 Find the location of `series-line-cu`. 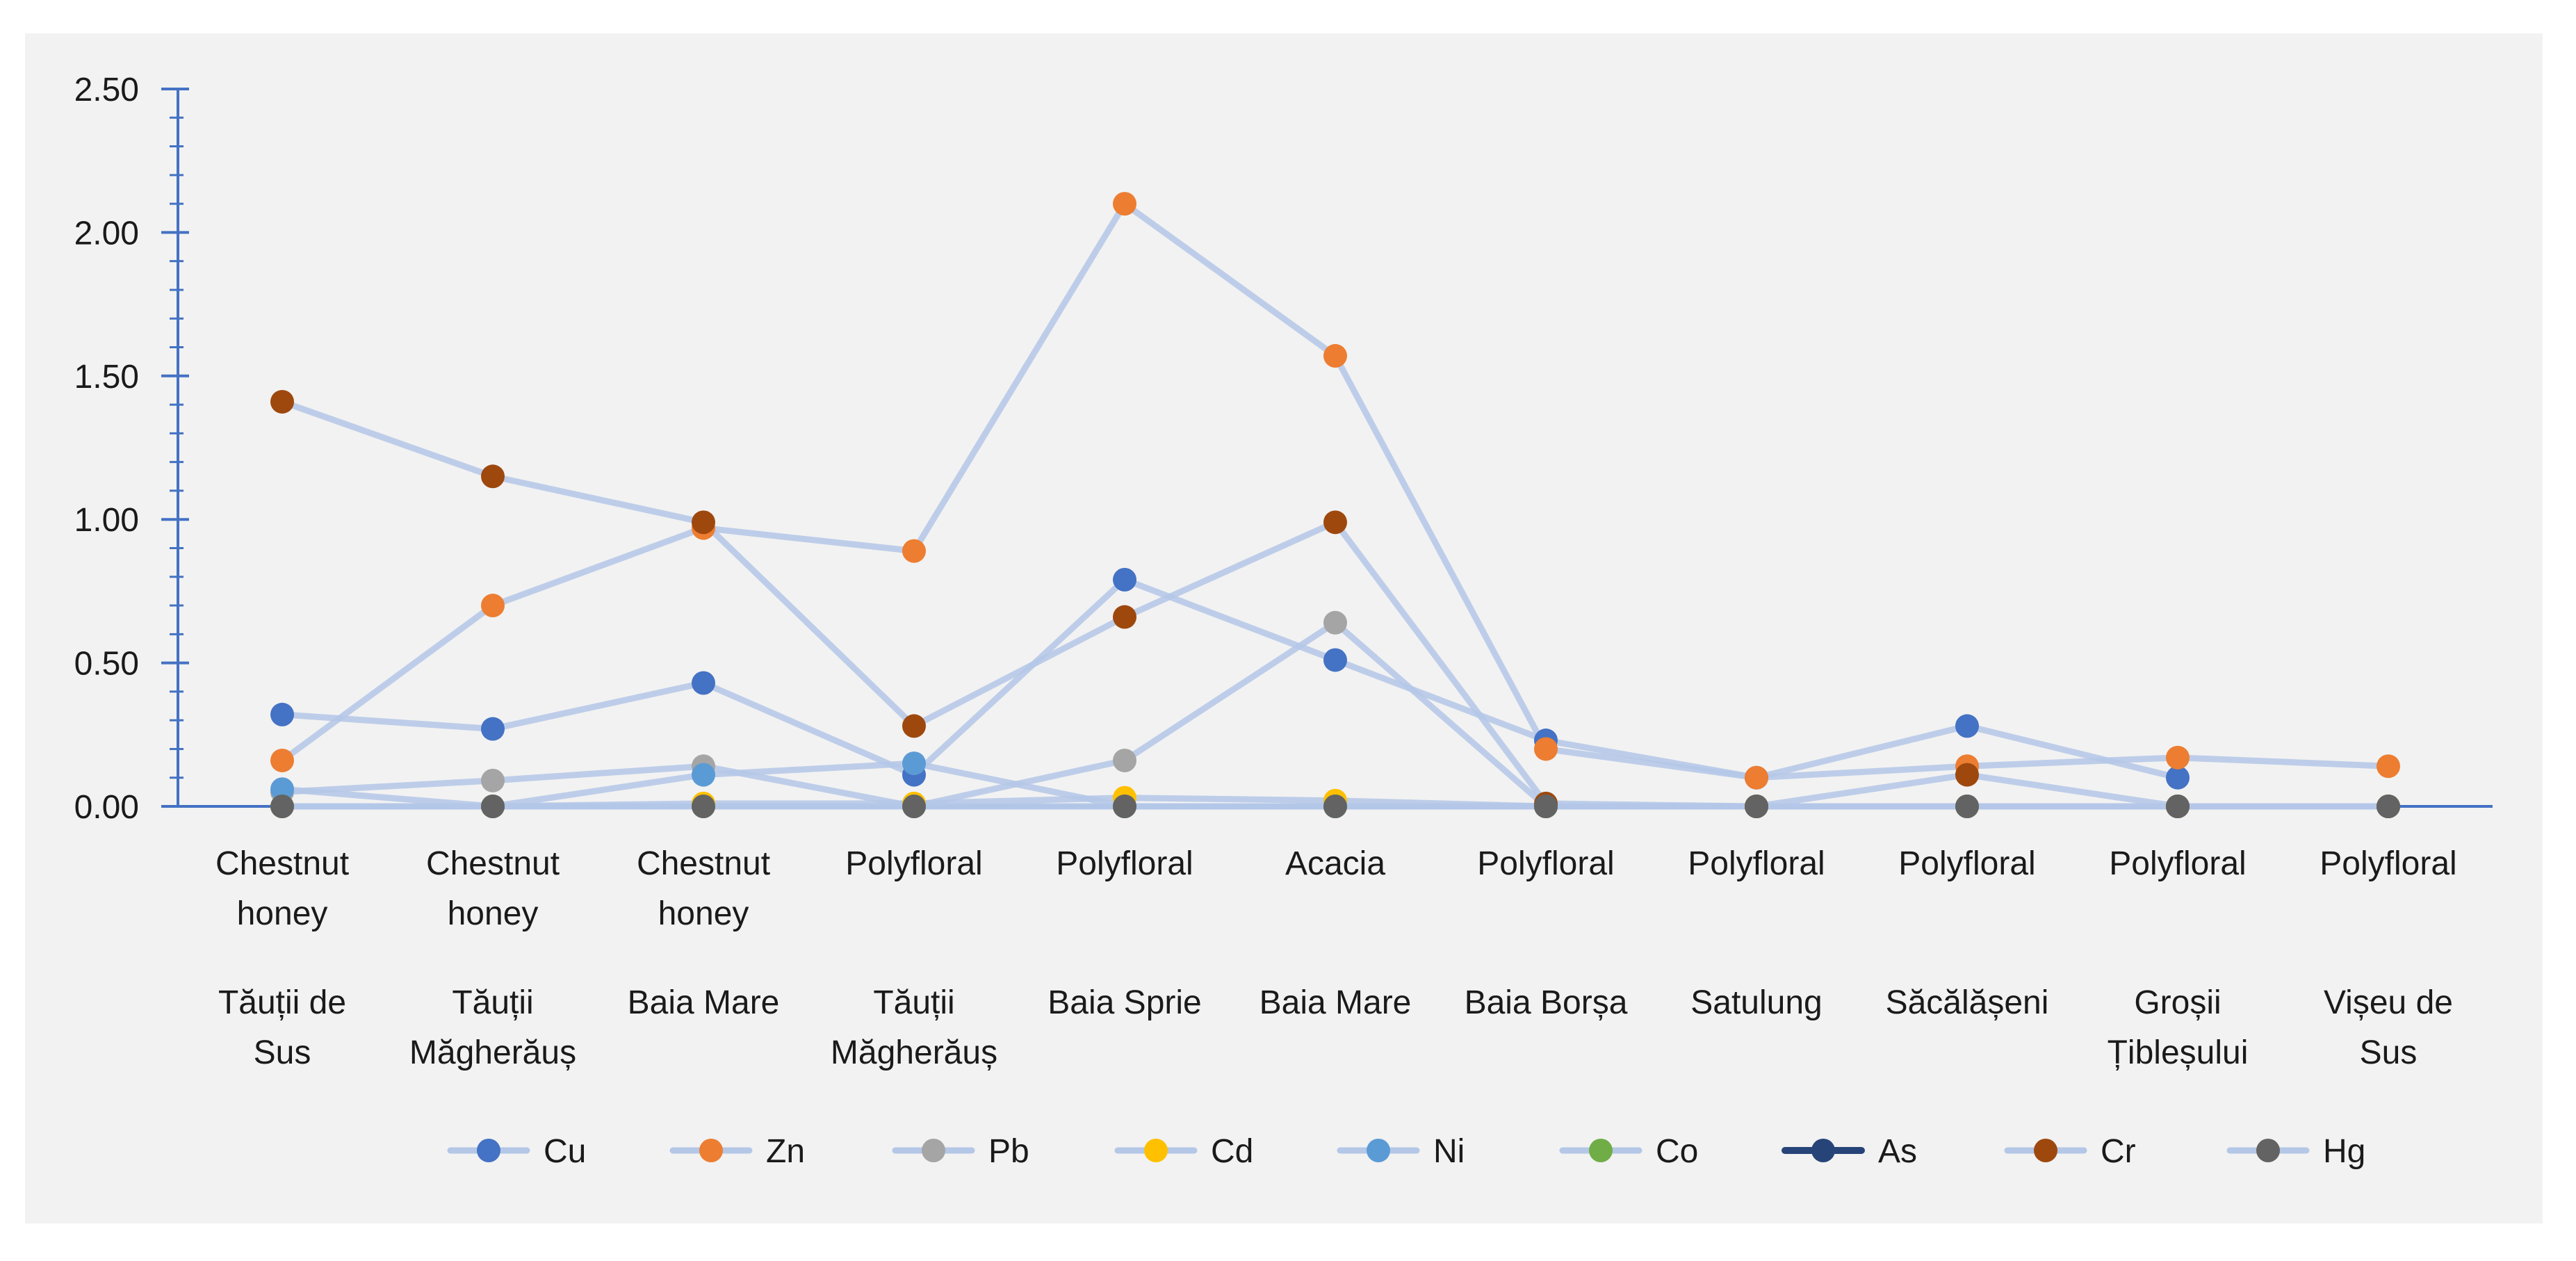

series-line-cu is located at coordinates (1230, 678).